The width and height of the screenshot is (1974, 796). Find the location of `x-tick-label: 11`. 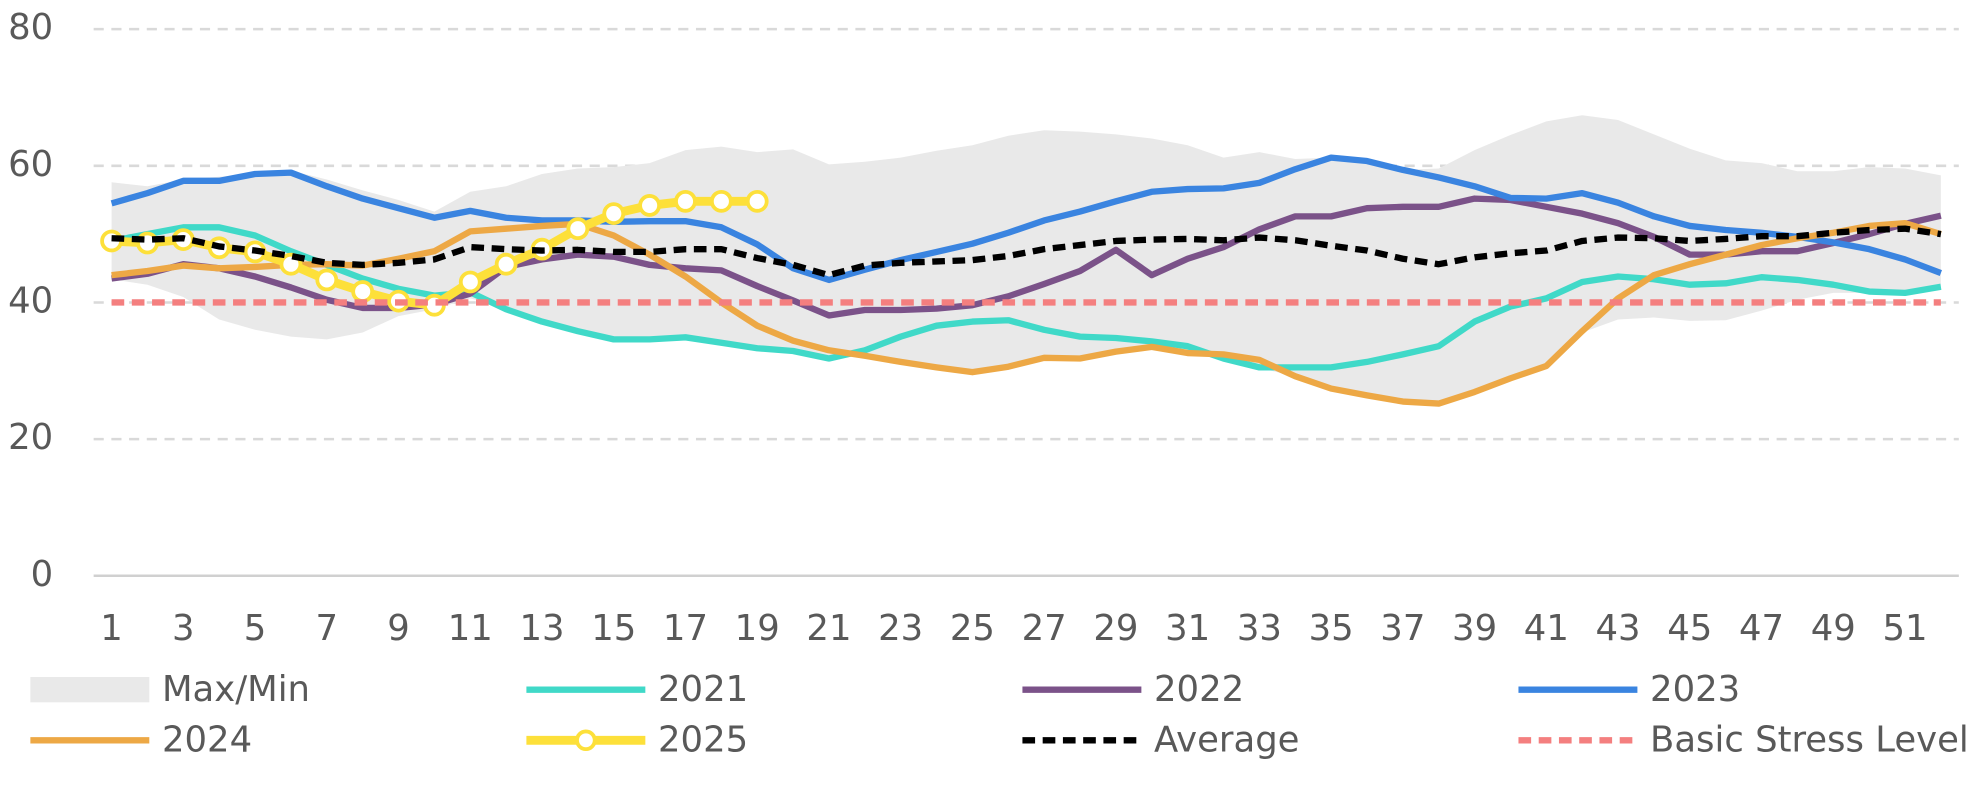

x-tick-label: 11 is located at coordinates (470, 628).